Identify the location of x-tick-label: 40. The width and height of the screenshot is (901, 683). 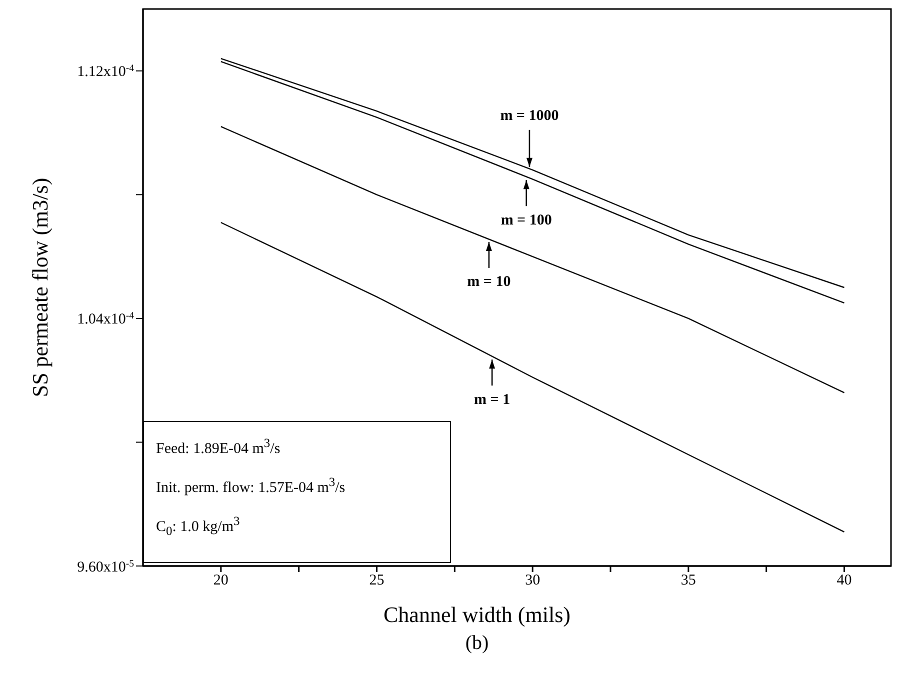
(844, 580).